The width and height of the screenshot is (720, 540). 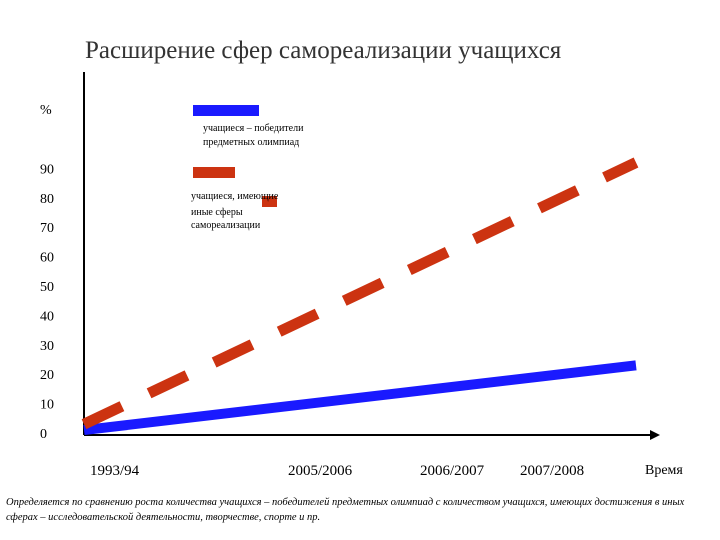 What do you see at coordinates (115, 471) in the screenshot?
I see `x-tick-label: 1993/94` at bounding box center [115, 471].